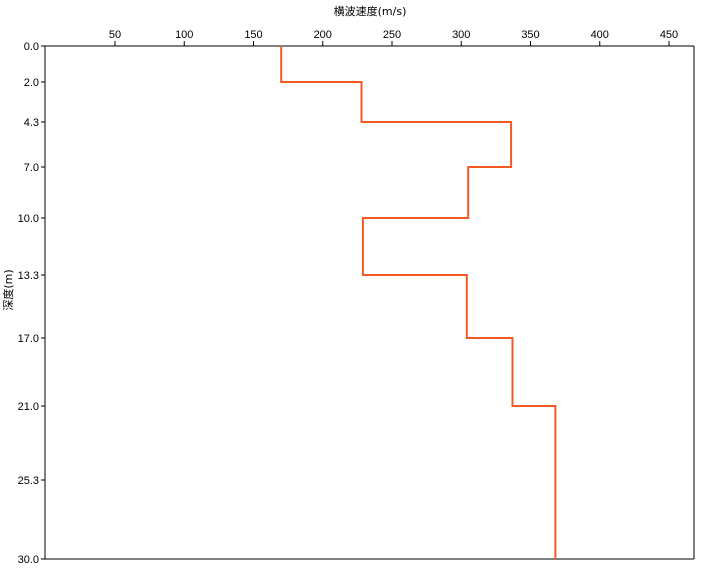 The height and width of the screenshot is (569, 709). Describe the element at coordinates (370, 11) in the screenshot. I see `x-axis-title: 横波速度(m/s)` at that location.